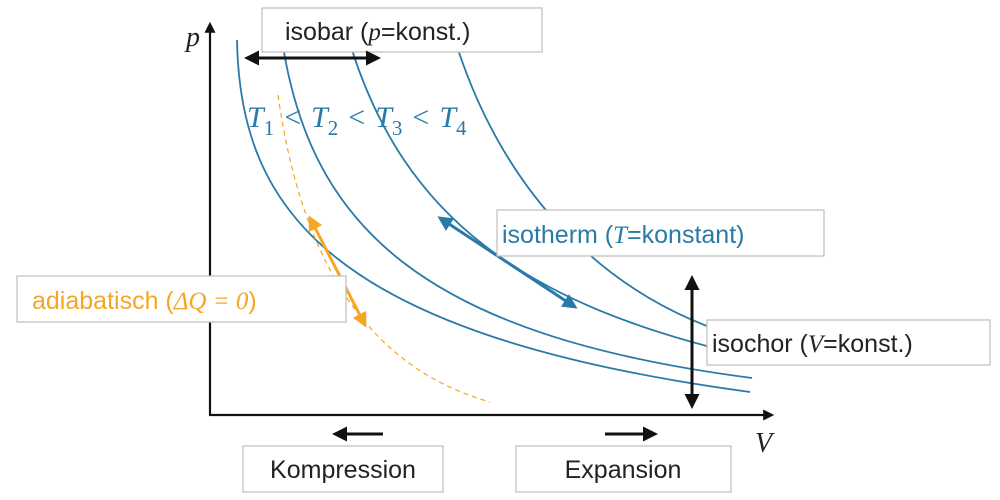  I want to click on v-axis-label: V, so click(765, 443).